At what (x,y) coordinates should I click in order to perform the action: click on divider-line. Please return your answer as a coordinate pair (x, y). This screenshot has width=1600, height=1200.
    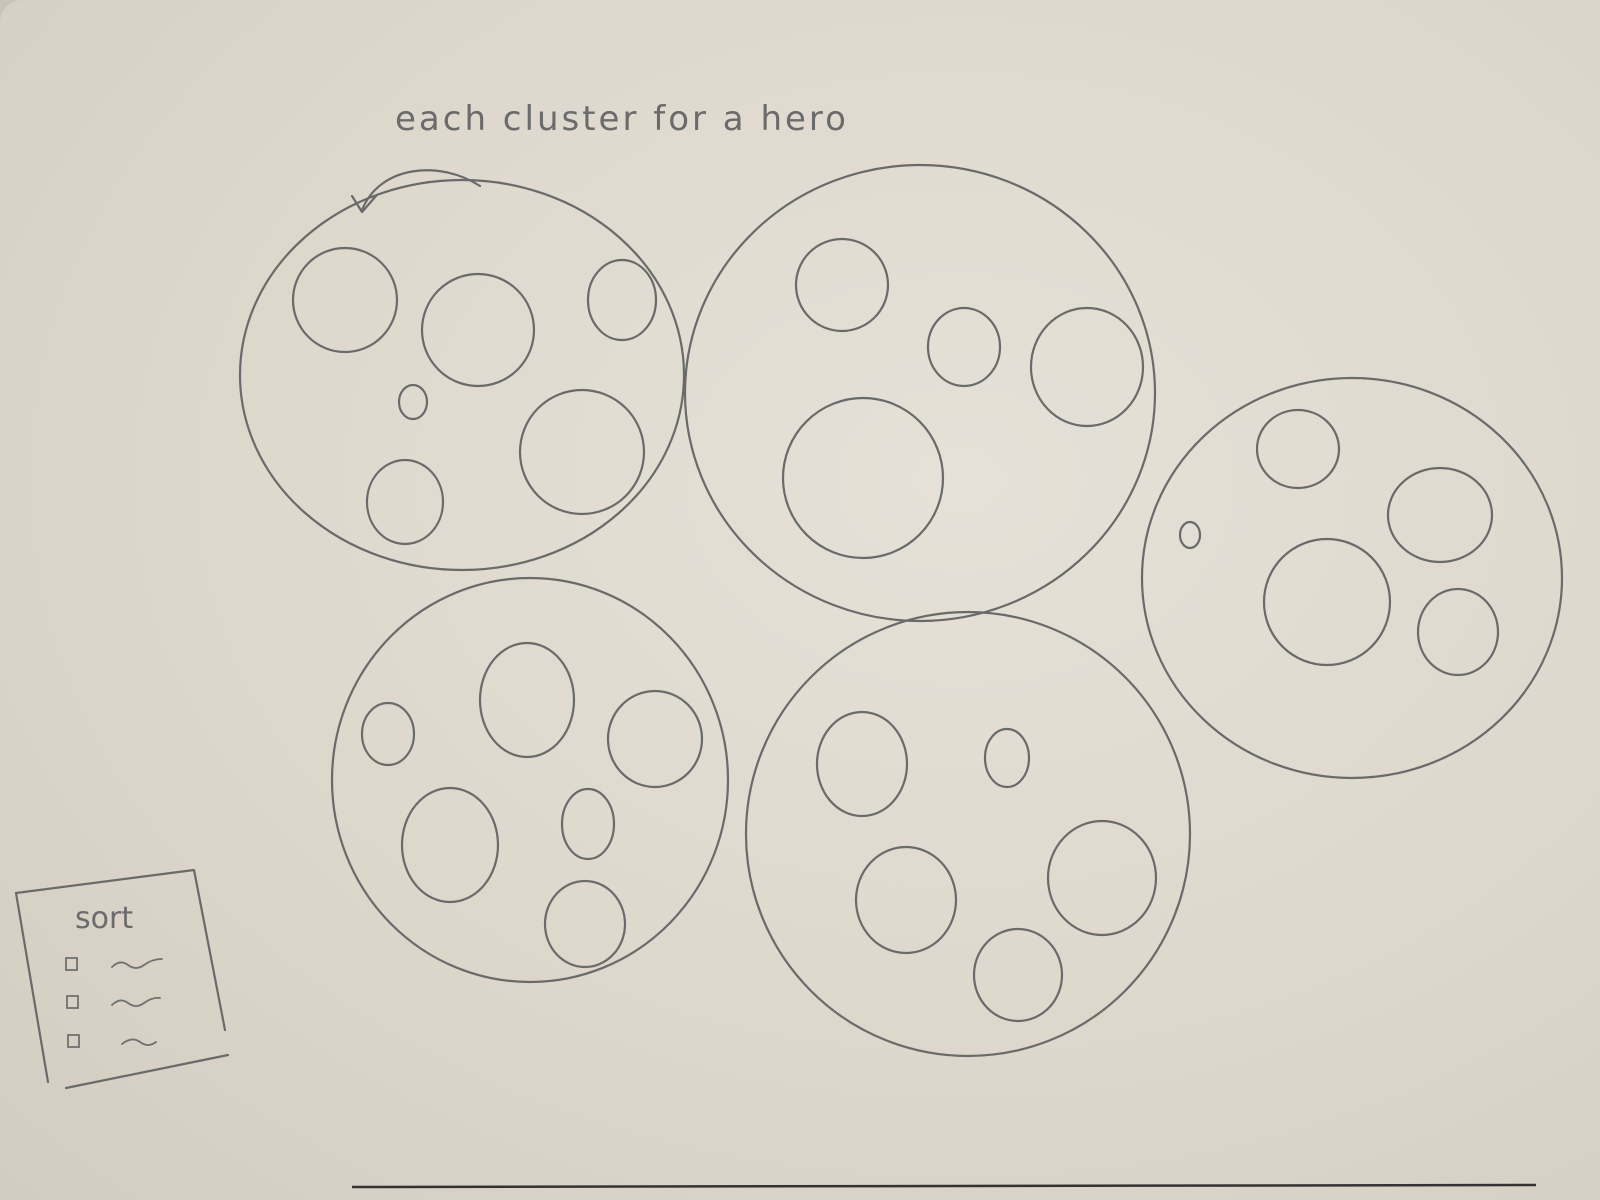
    Looking at the image, I should click on (944, 1186).